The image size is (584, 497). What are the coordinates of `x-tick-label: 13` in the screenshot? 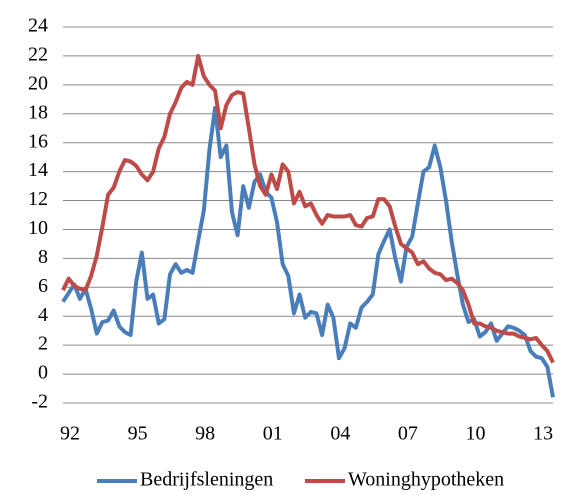 It's located at (543, 434).